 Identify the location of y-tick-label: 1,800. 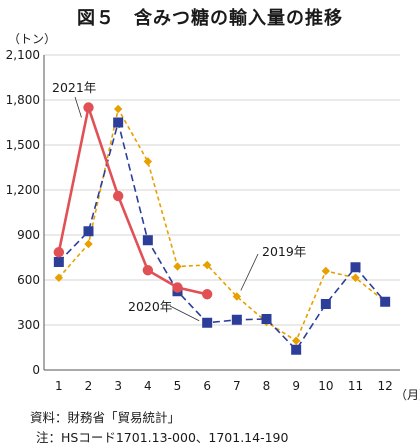
(23, 100).